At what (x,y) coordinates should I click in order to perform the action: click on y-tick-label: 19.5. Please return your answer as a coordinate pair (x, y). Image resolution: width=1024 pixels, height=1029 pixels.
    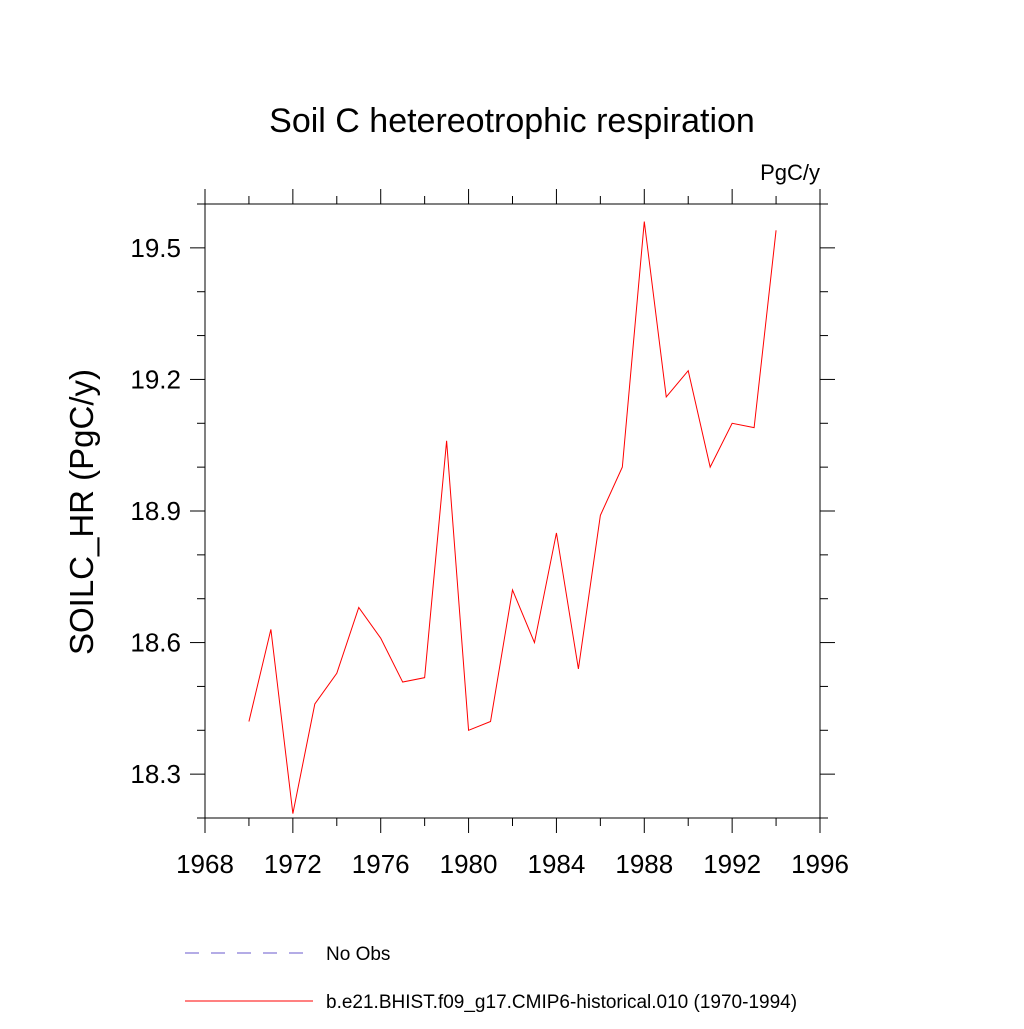
    Looking at the image, I should click on (155, 248).